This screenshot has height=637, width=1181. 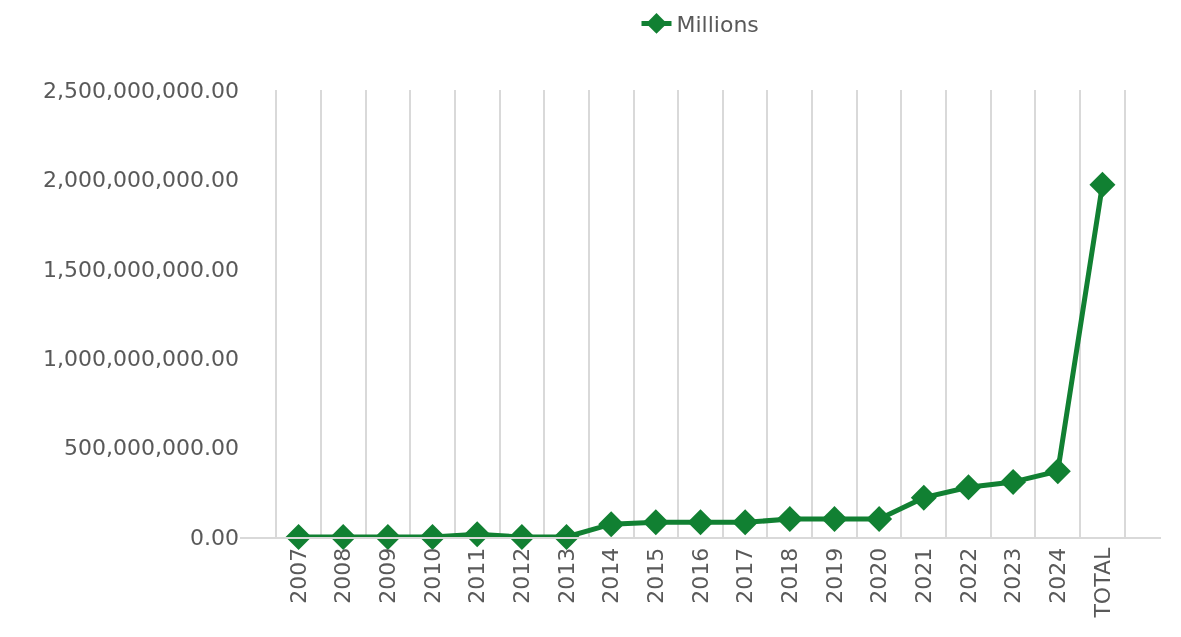 I want to click on y-tick-label: 500,000,000.00, so click(x=151, y=448).